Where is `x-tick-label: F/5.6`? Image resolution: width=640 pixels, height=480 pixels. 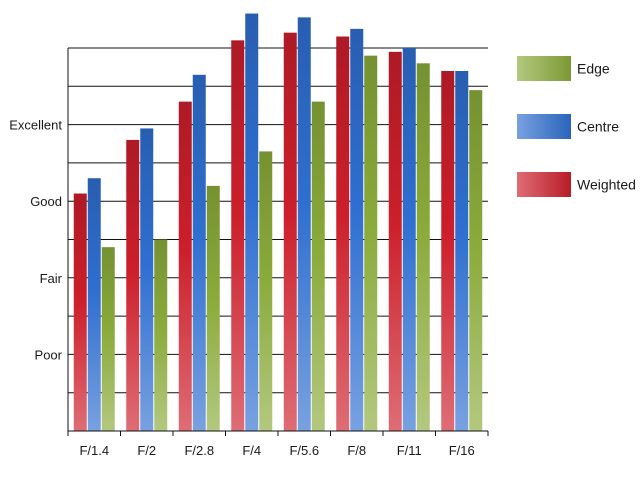 x-tick-label: F/5.6 is located at coordinates (304, 450).